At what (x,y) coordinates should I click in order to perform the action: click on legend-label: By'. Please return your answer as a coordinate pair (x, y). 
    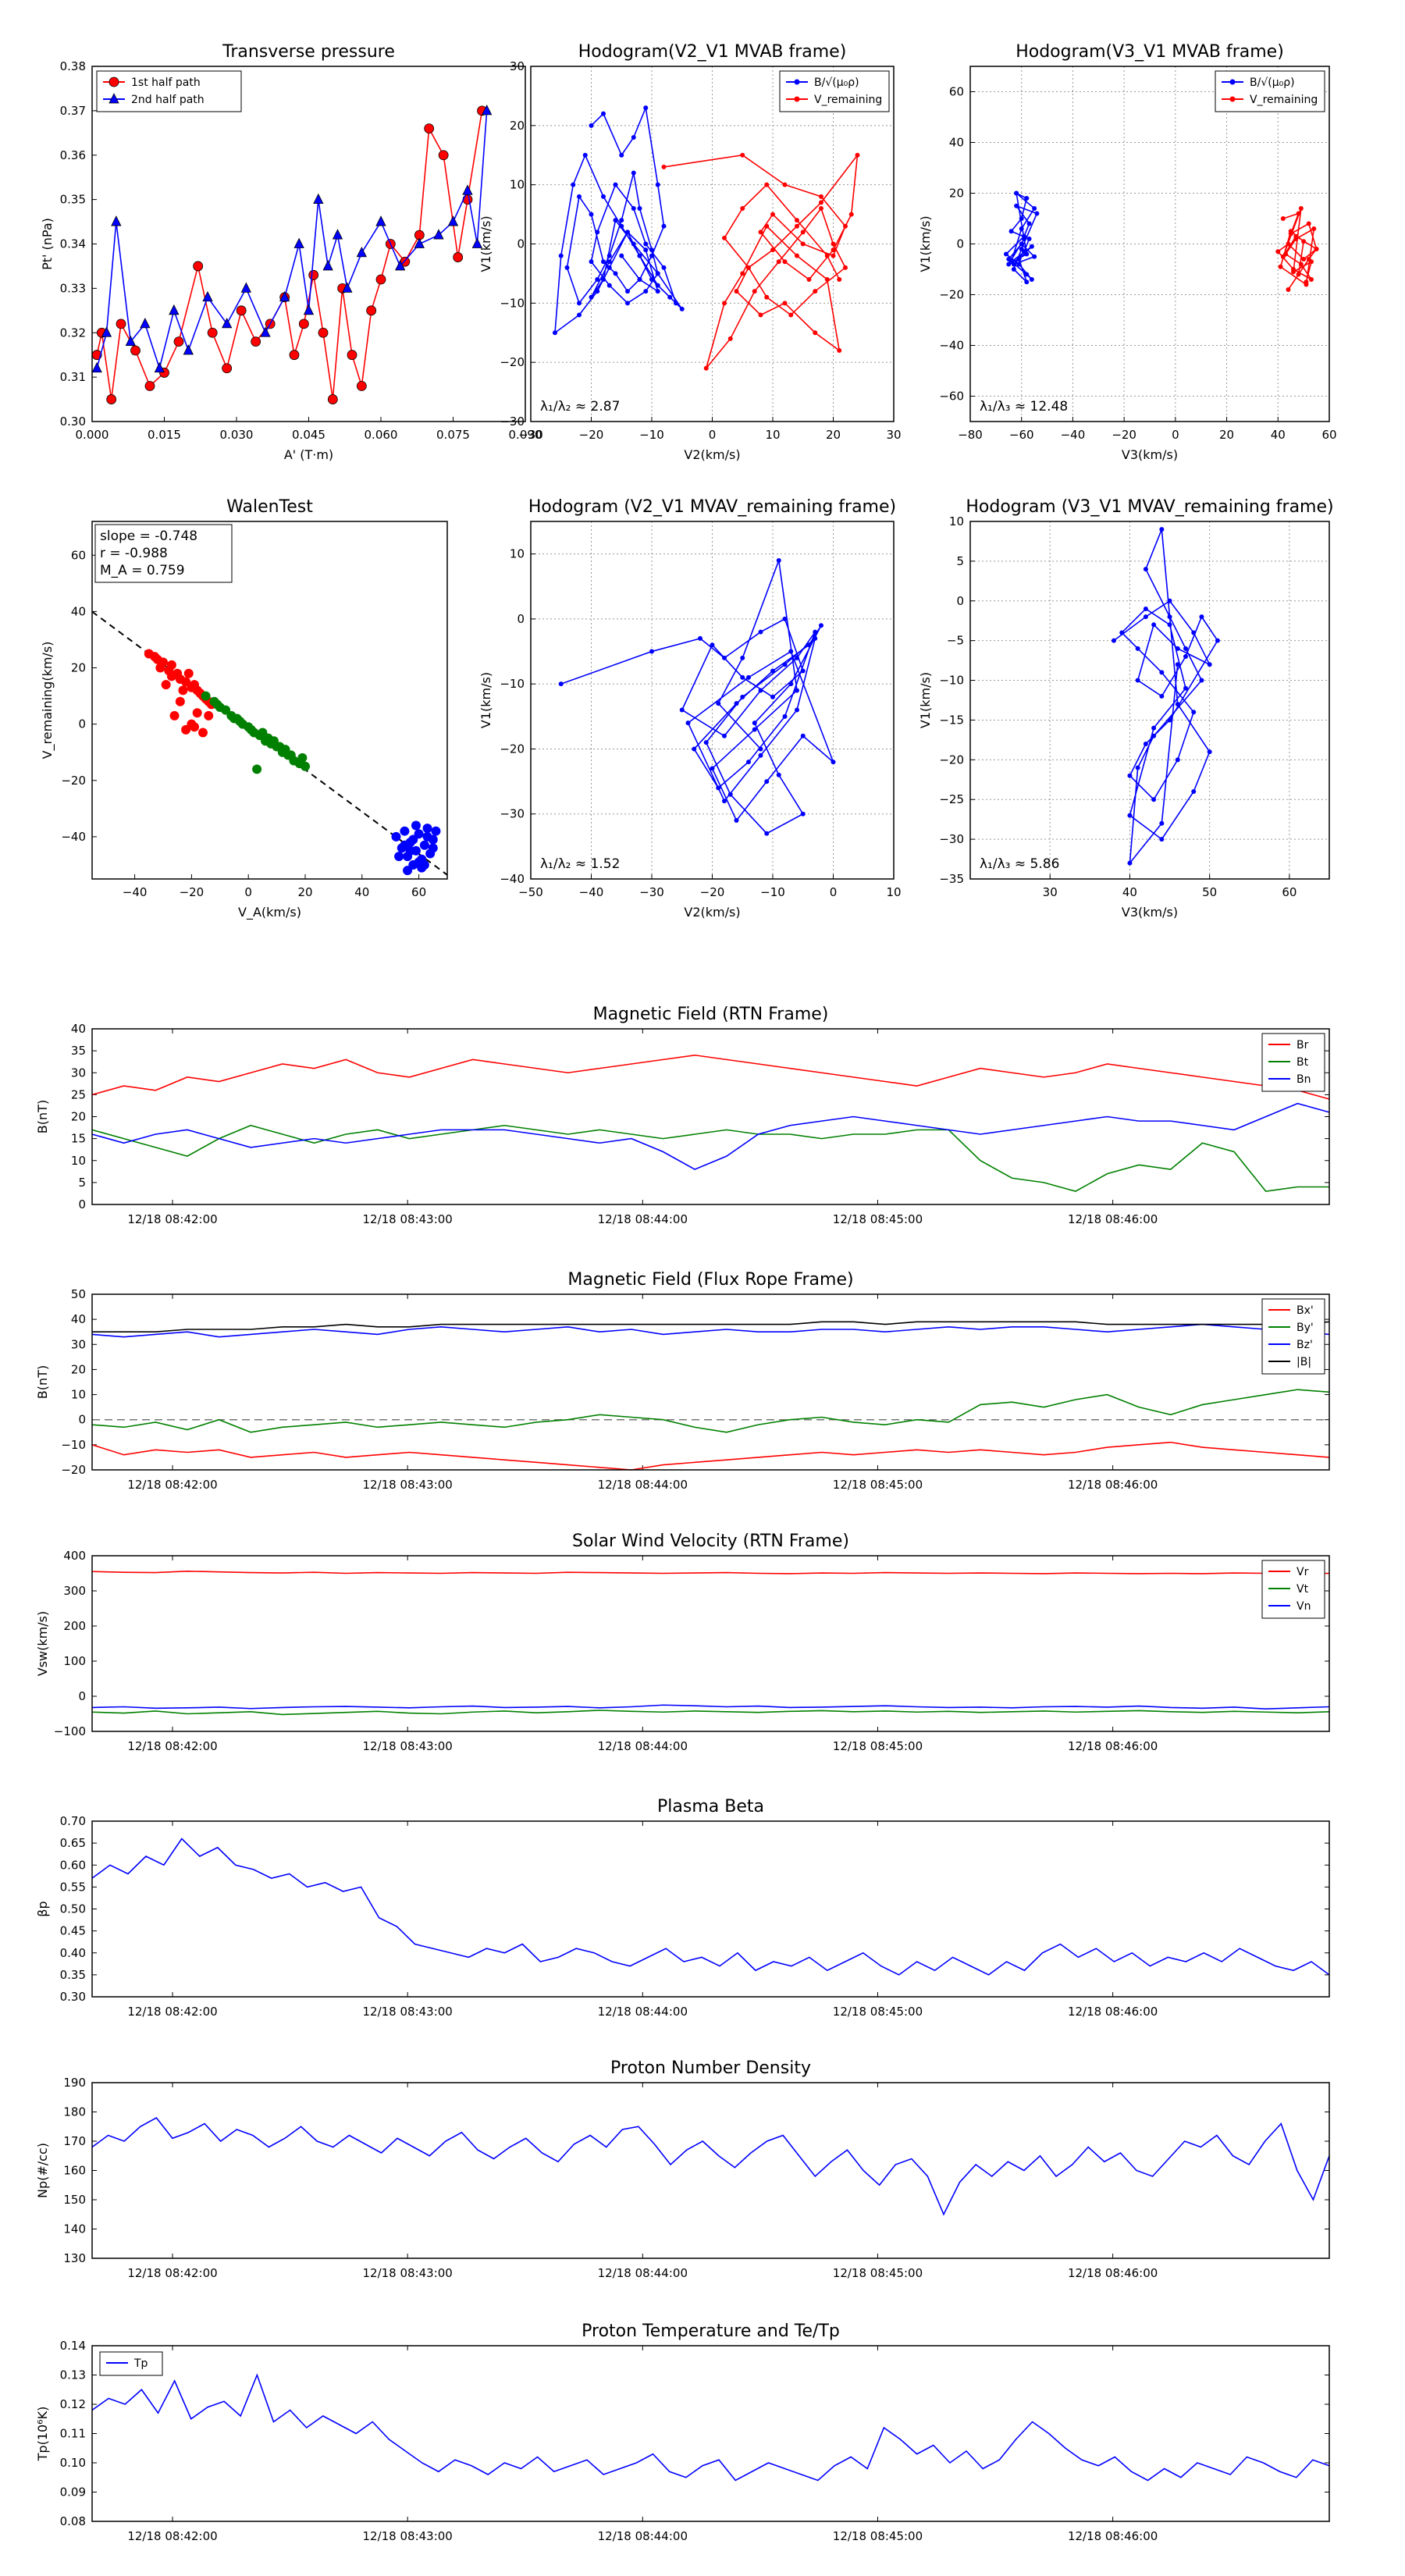
    Looking at the image, I should click on (1305, 1328).